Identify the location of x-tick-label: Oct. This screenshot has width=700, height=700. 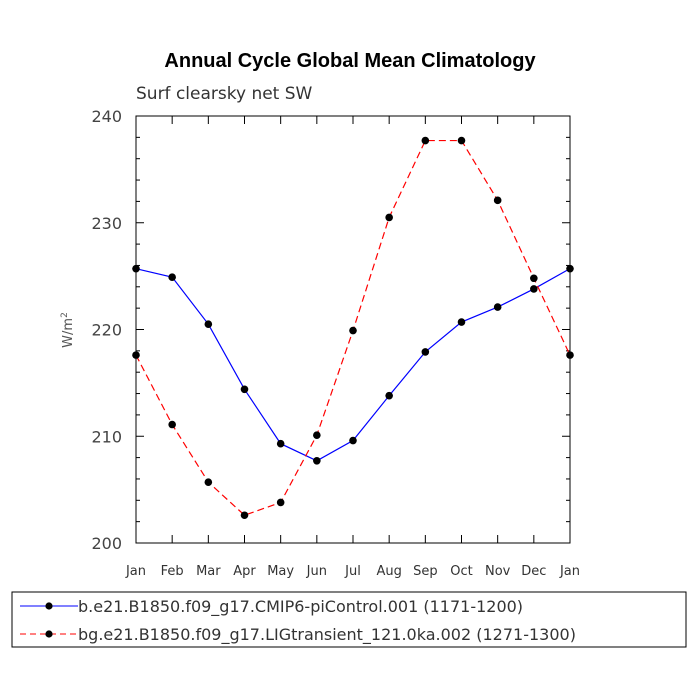
(461, 571).